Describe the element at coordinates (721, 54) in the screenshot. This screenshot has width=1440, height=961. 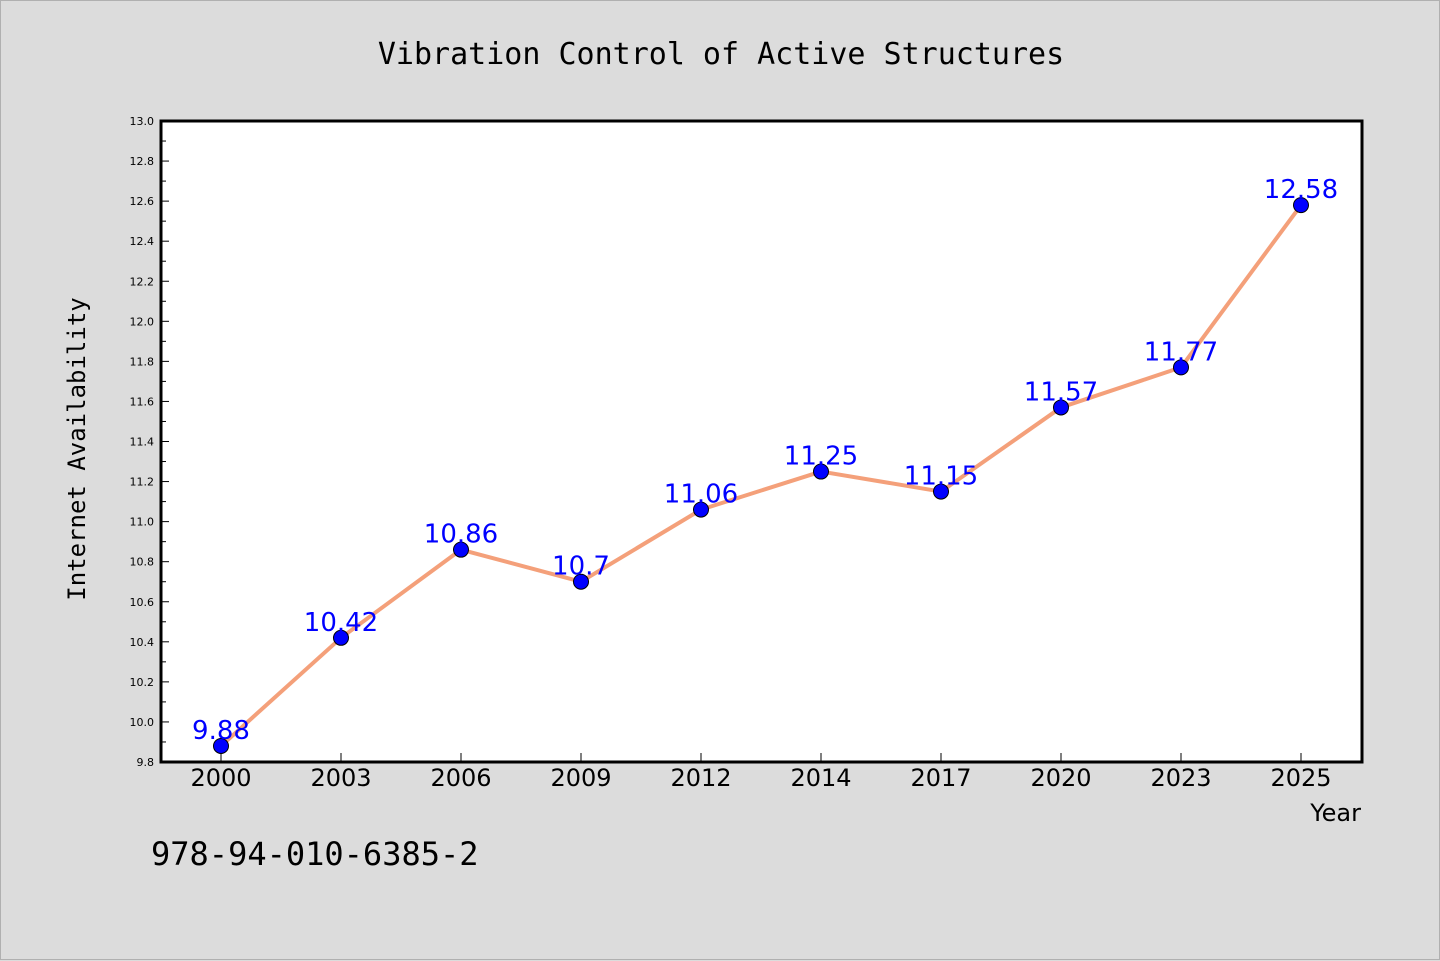
I see `chart-title: Vibration Control of Active Structures` at that location.